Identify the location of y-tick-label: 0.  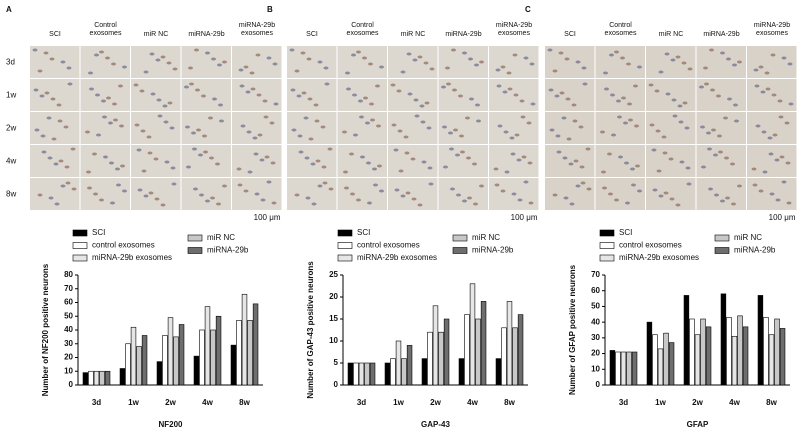
(598, 384).